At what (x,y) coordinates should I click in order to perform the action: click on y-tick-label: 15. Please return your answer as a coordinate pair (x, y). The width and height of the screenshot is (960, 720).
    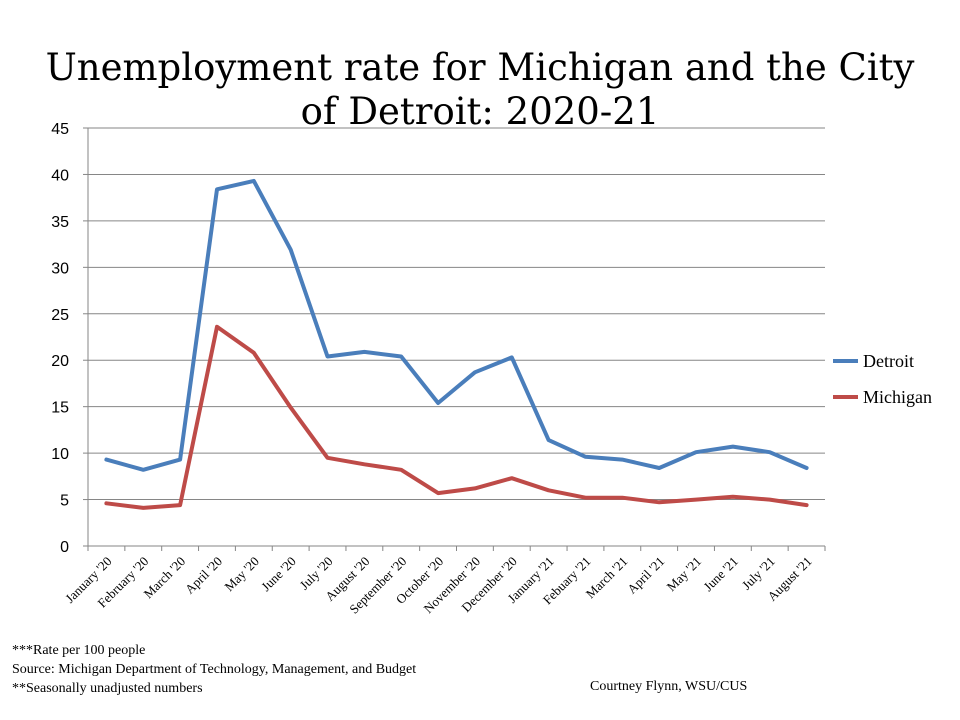
    Looking at the image, I should click on (60, 408).